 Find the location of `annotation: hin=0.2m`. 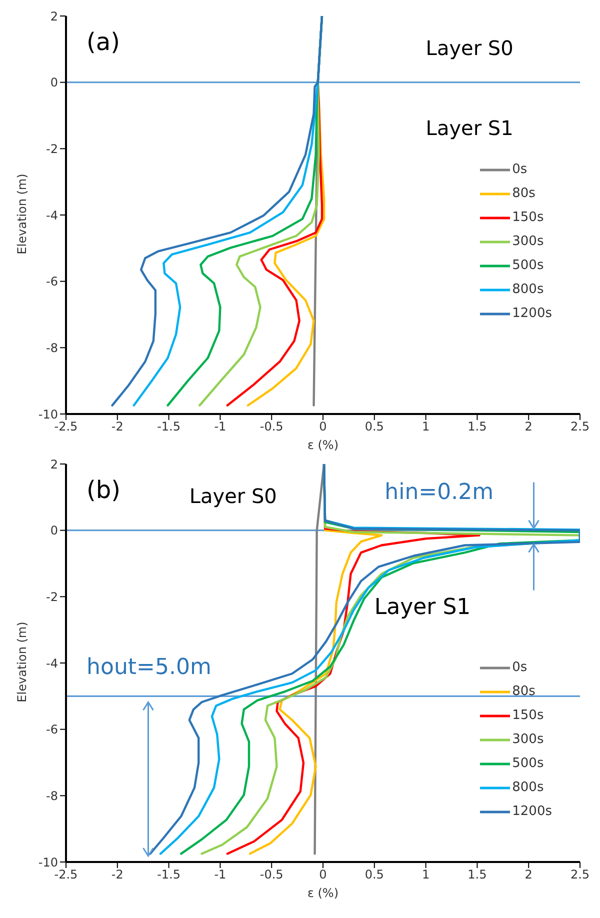

annotation: hin=0.2m is located at coordinates (439, 492).